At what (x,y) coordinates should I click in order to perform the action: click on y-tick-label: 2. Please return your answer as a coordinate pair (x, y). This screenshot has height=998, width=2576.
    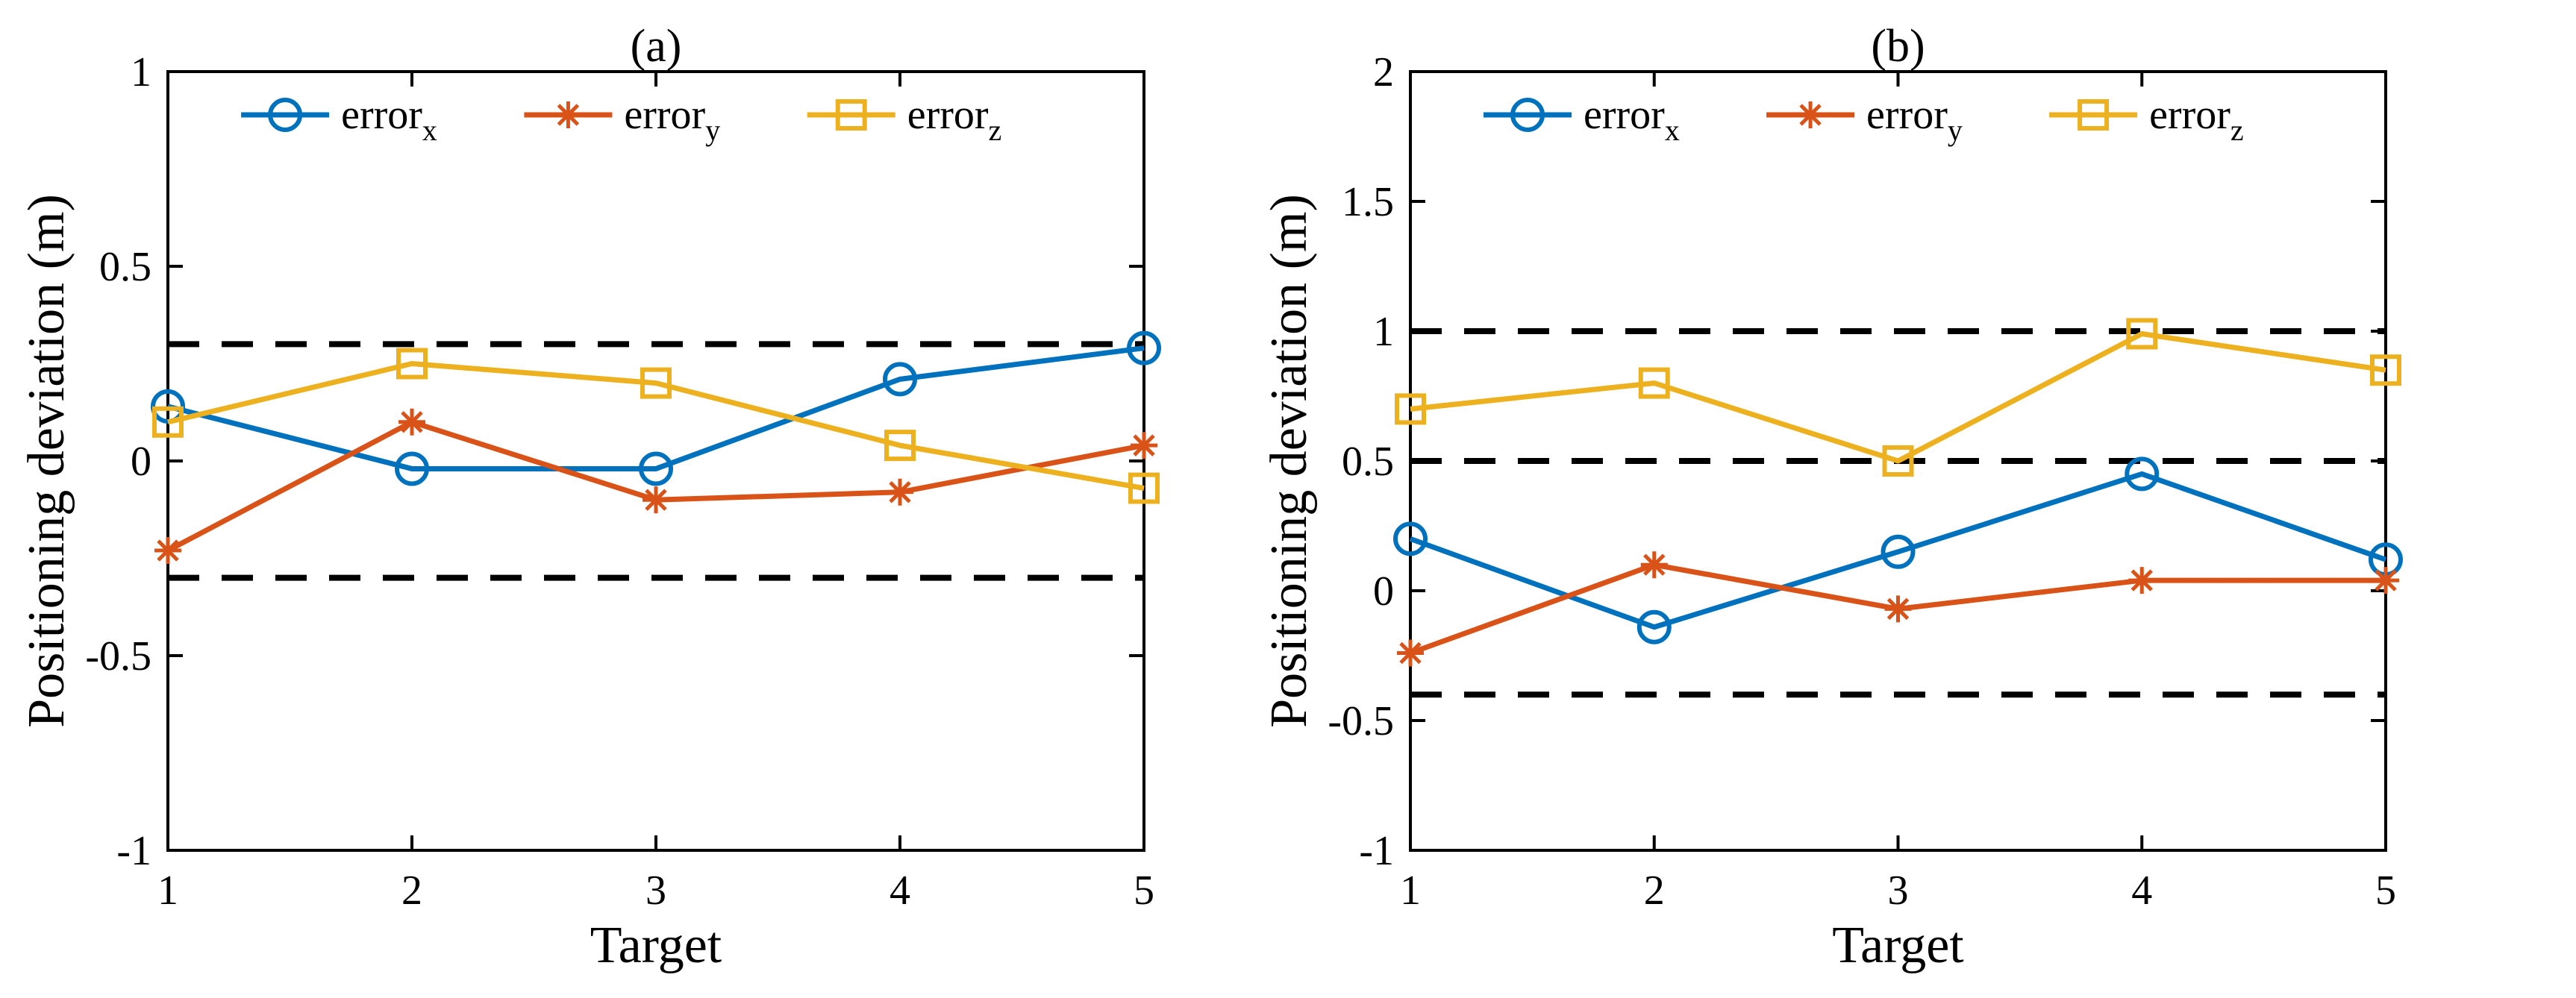
    Looking at the image, I should click on (1383, 72).